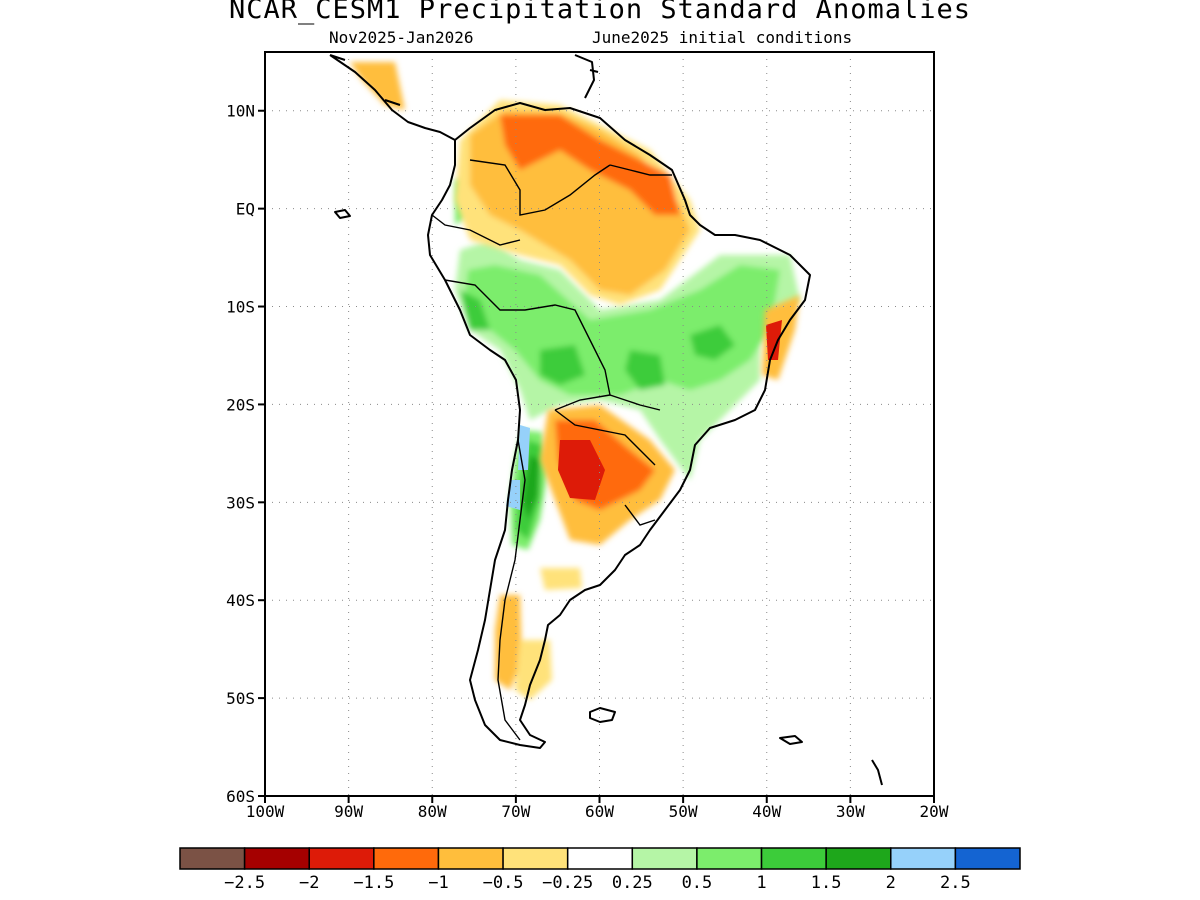  Describe the element at coordinates (401, 37) in the screenshot. I see `forecast-period: Nov2025-Jan2026` at that location.